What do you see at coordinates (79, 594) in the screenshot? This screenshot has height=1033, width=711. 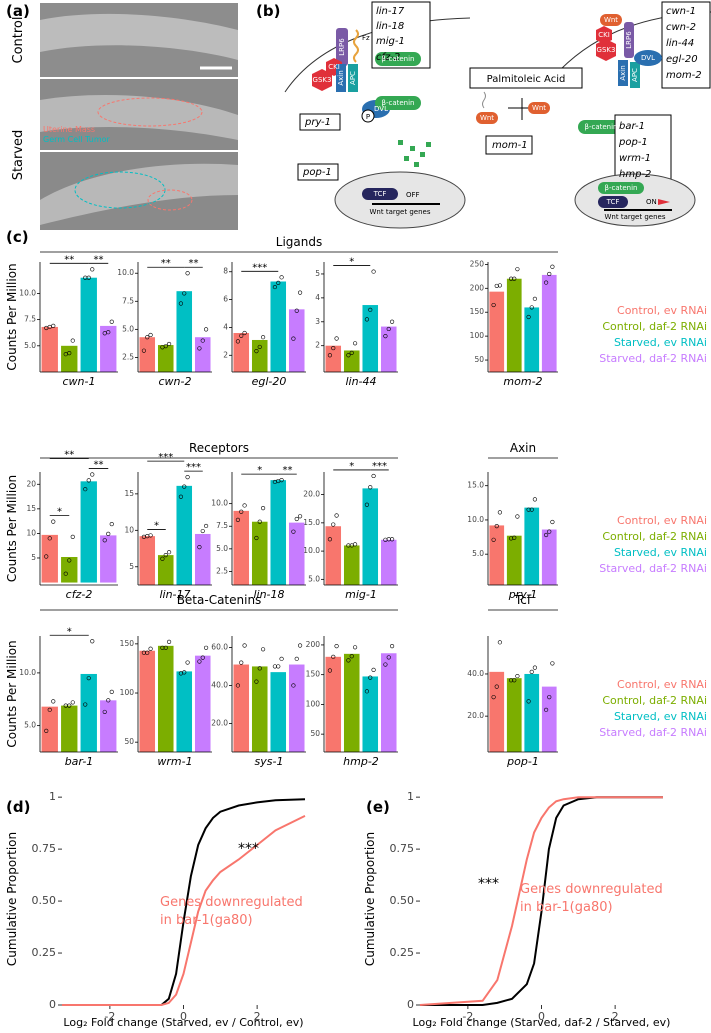 I see `x-axis-title: cfz-2` at bounding box center [79, 594].